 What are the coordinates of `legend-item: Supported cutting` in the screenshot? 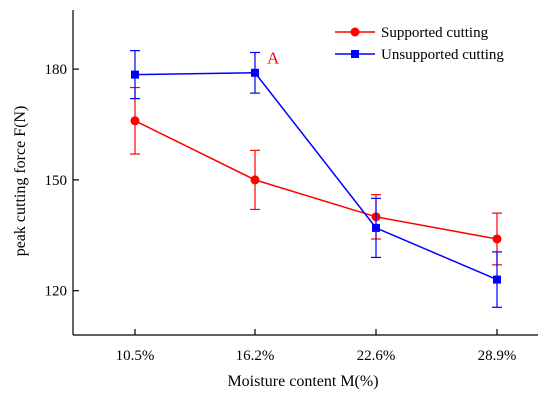 It's located at (412, 33).